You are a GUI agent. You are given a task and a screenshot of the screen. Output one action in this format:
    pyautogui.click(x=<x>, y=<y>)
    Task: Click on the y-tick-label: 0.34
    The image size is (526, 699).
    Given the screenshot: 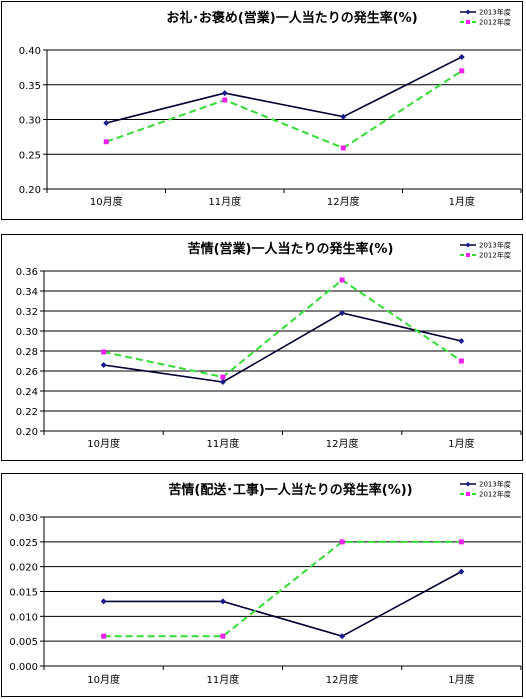 What is the action you would take?
    pyautogui.click(x=27, y=292)
    